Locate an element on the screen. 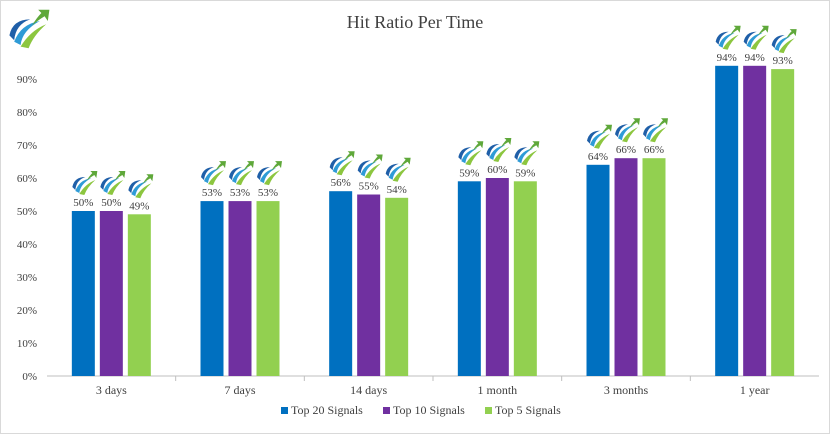 The image size is (830, 434). legend-item: Top 5 Signals is located at coordinates (523, 410).